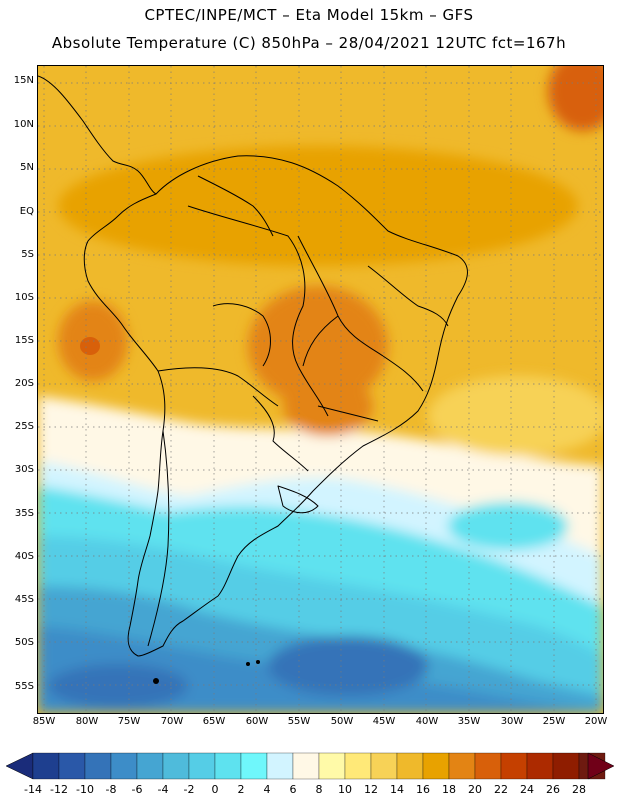 The image size is (618, 800). Describe the element at coordinates (345, 789) in the screenshot. I see `colorbar-label: 10` at that location.